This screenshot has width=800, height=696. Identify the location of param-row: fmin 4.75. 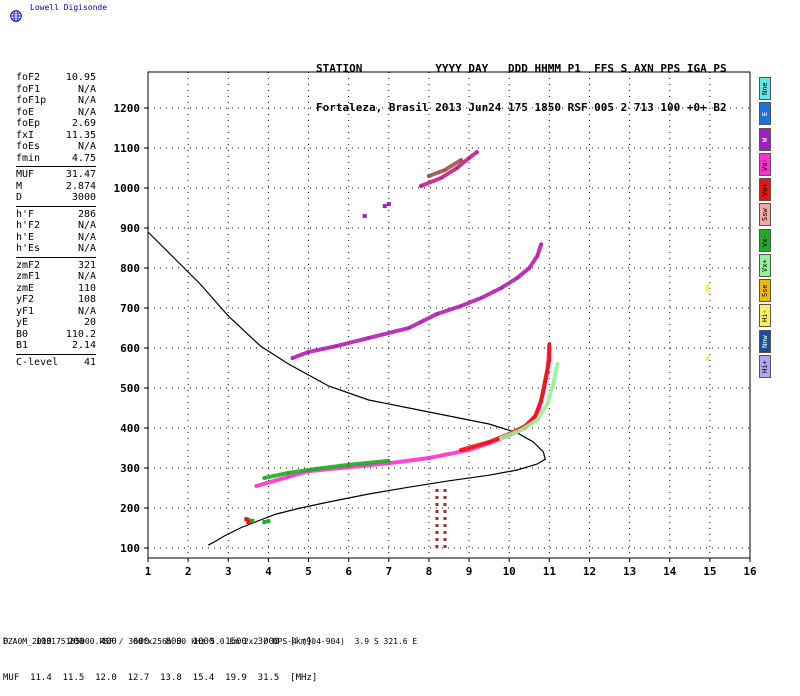
(56, 159).